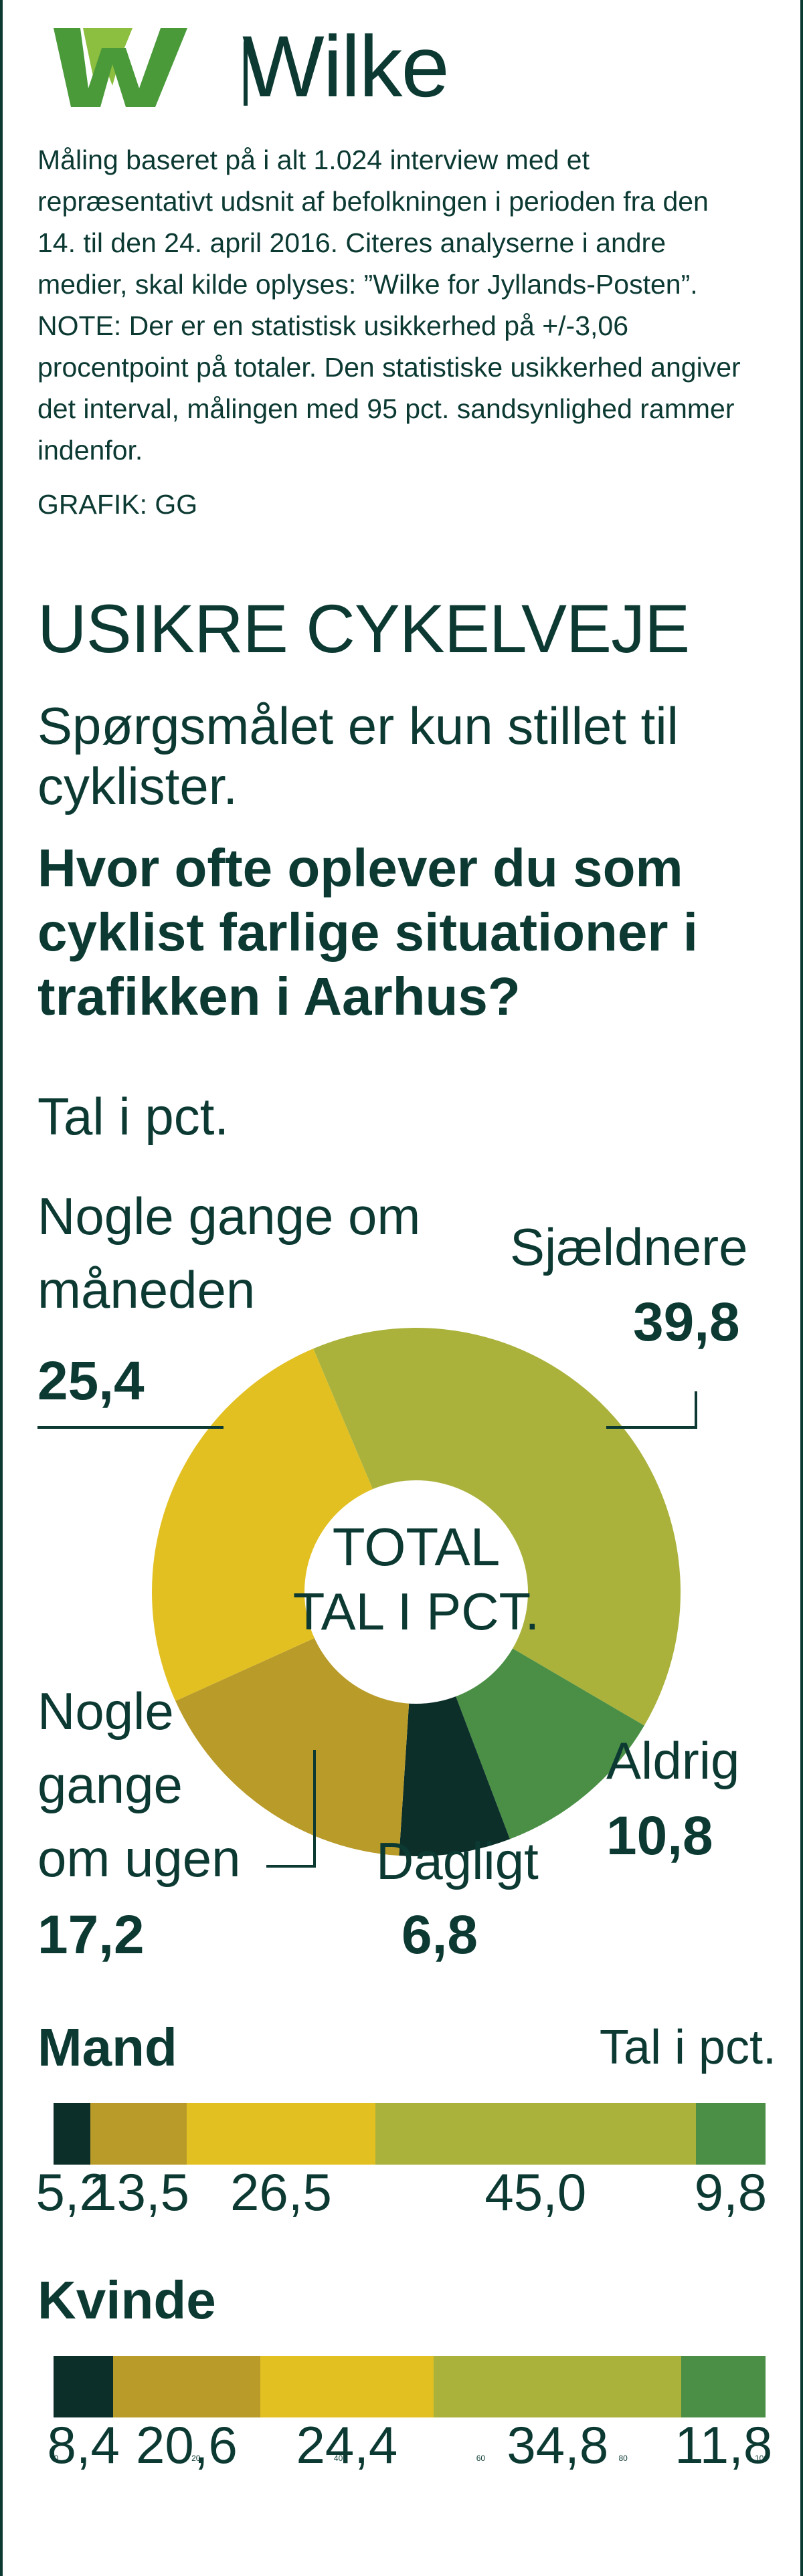 This screenshot has height=2576, width=803. I want to click on bar-group-title-mand: Mand, so click(107, 2047).